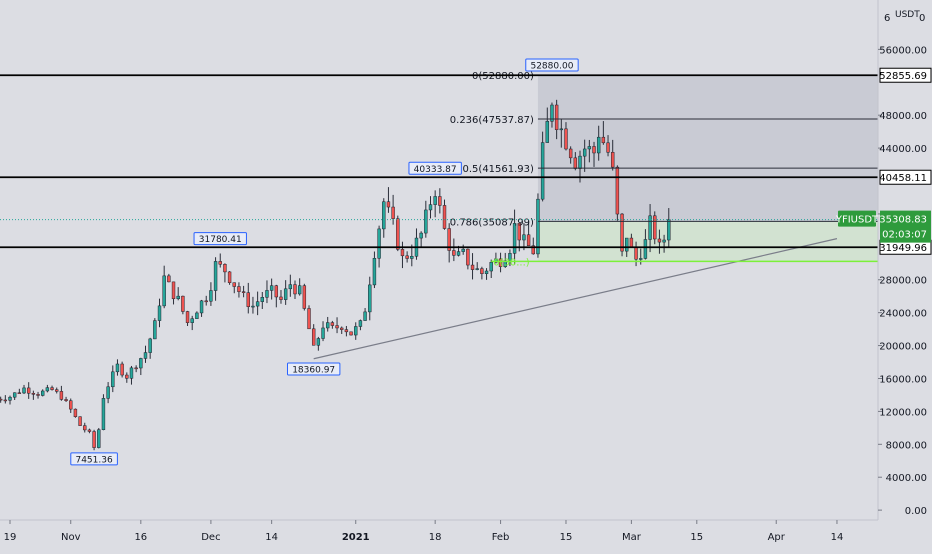 The height and width of the screenshot is (554, 932). Describe the element at coordinates (903, 248) in the screenshot. I see `price-axis-level-label: 31949.96` at that location.